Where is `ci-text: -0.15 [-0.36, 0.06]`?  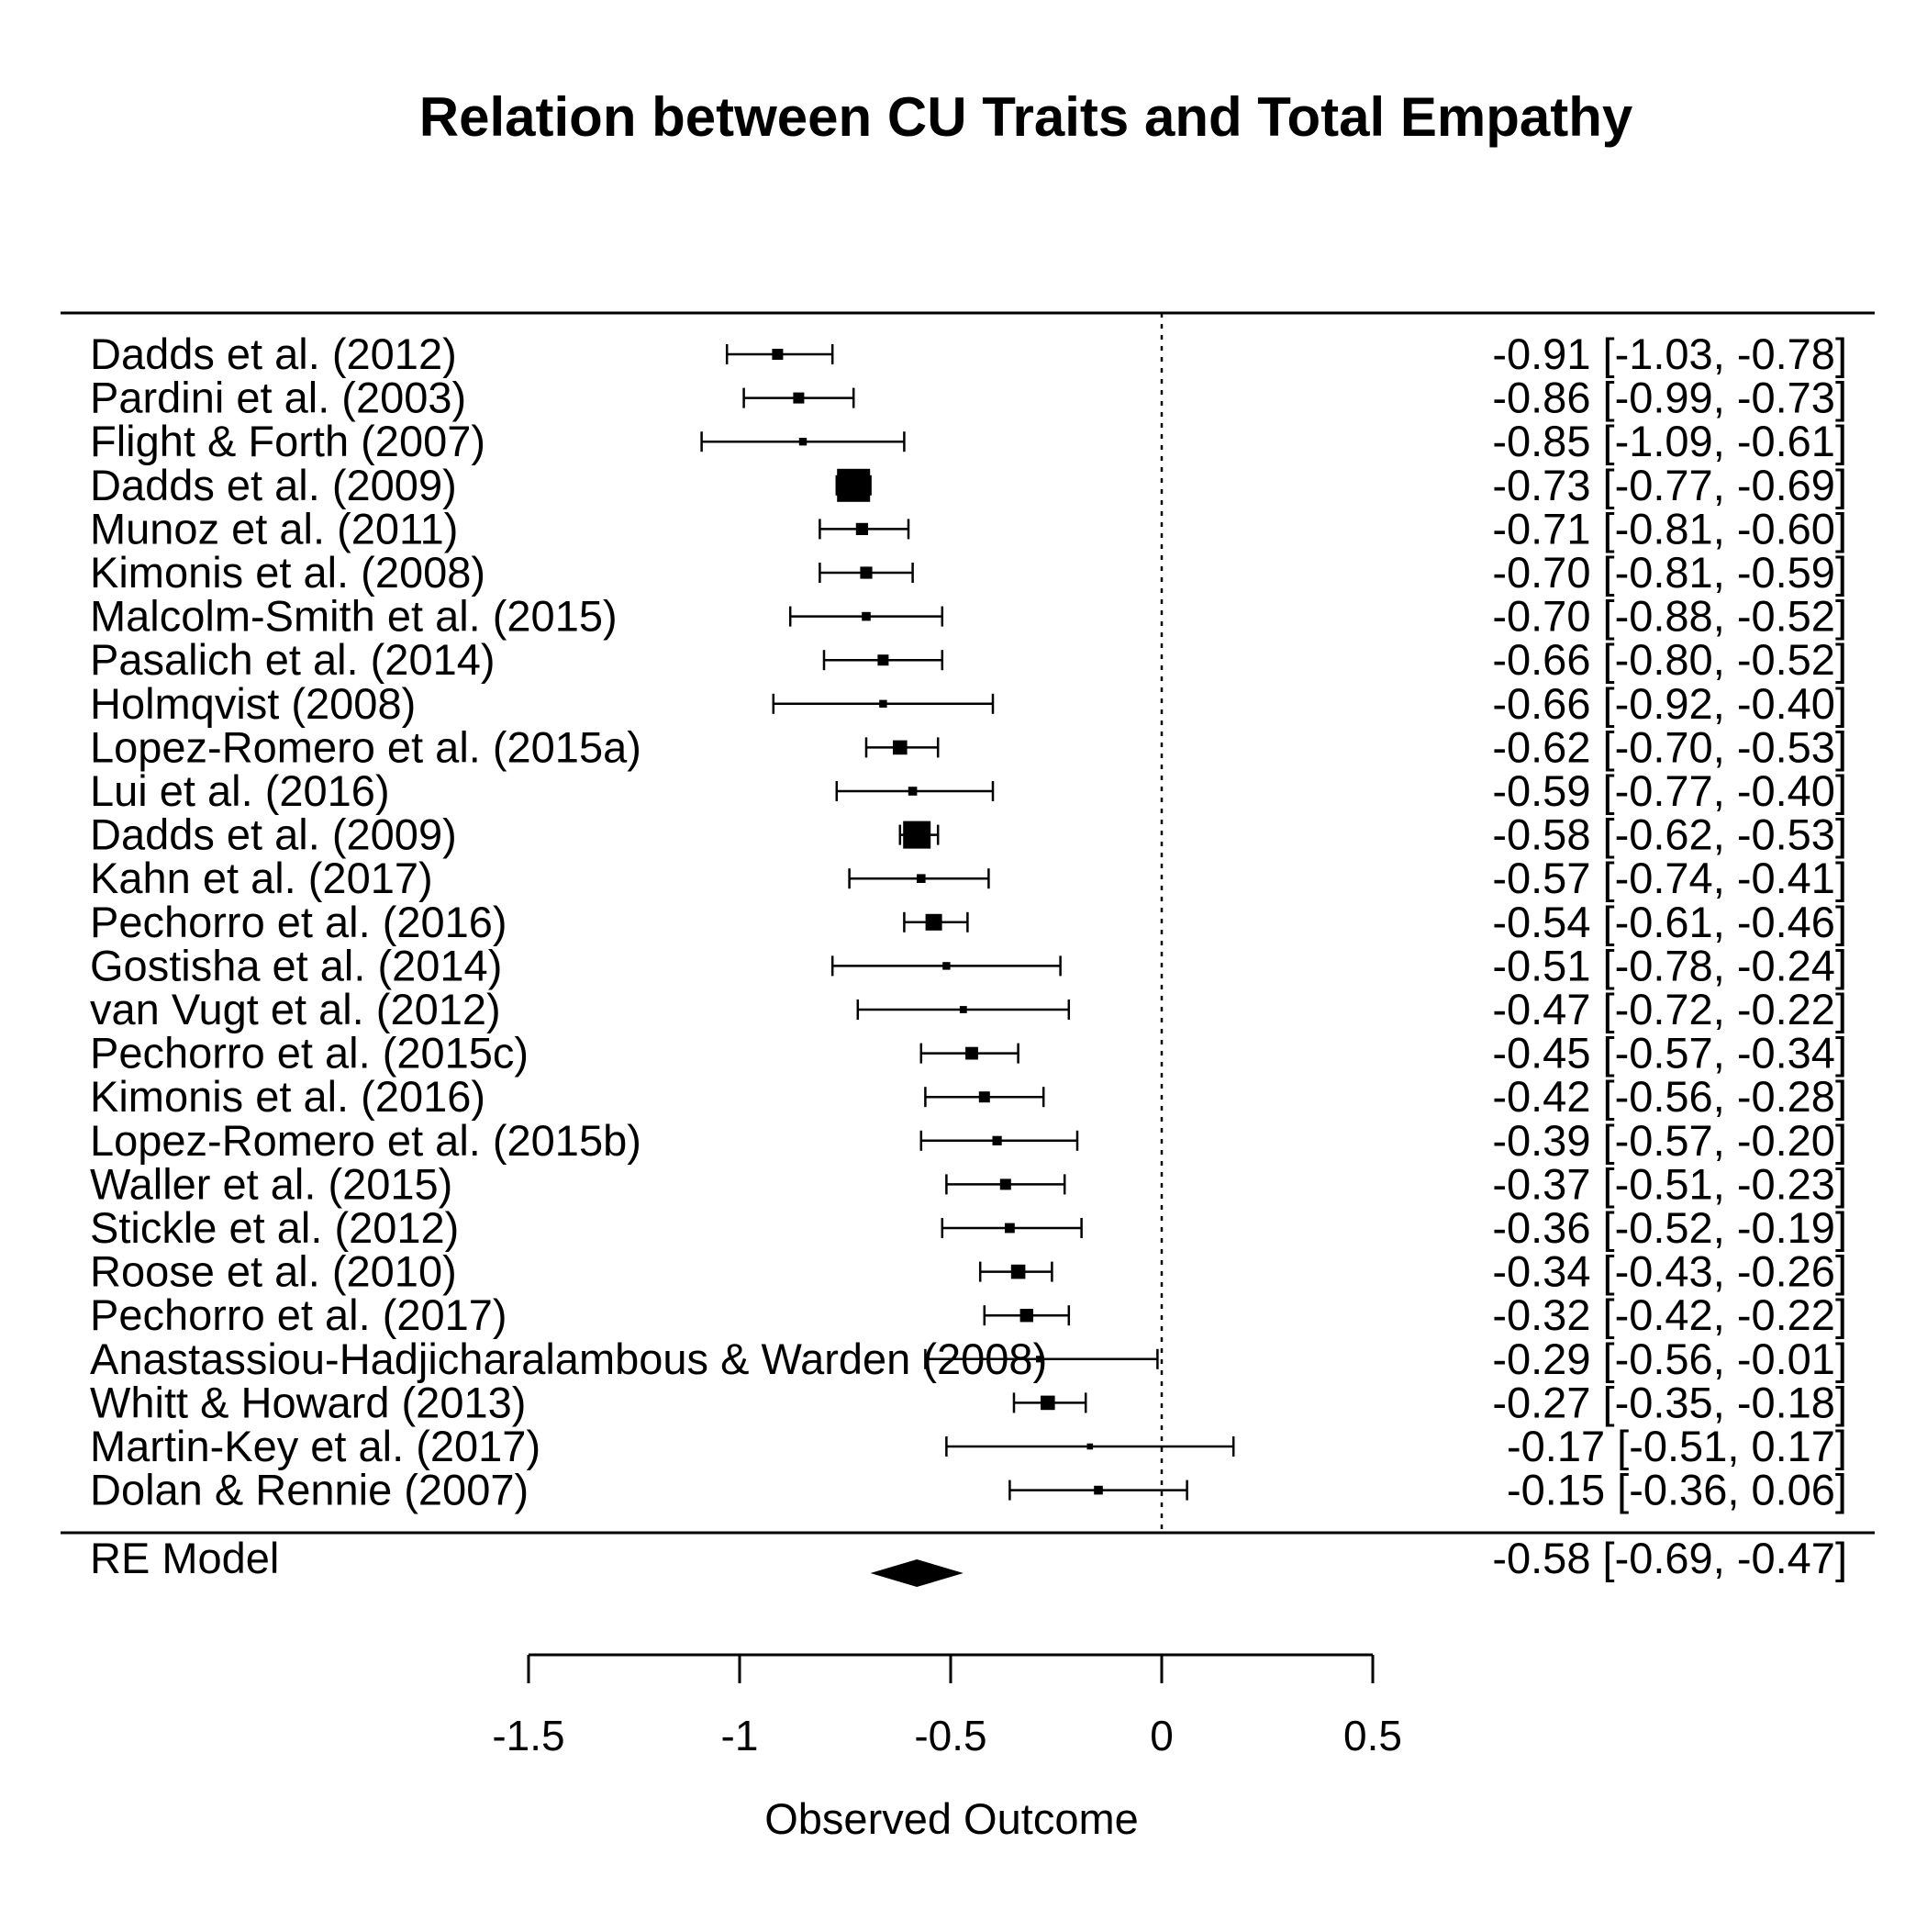 ci-text: -0.15 [-0.36, 0.06] is located at coordinates (1677, 1490).